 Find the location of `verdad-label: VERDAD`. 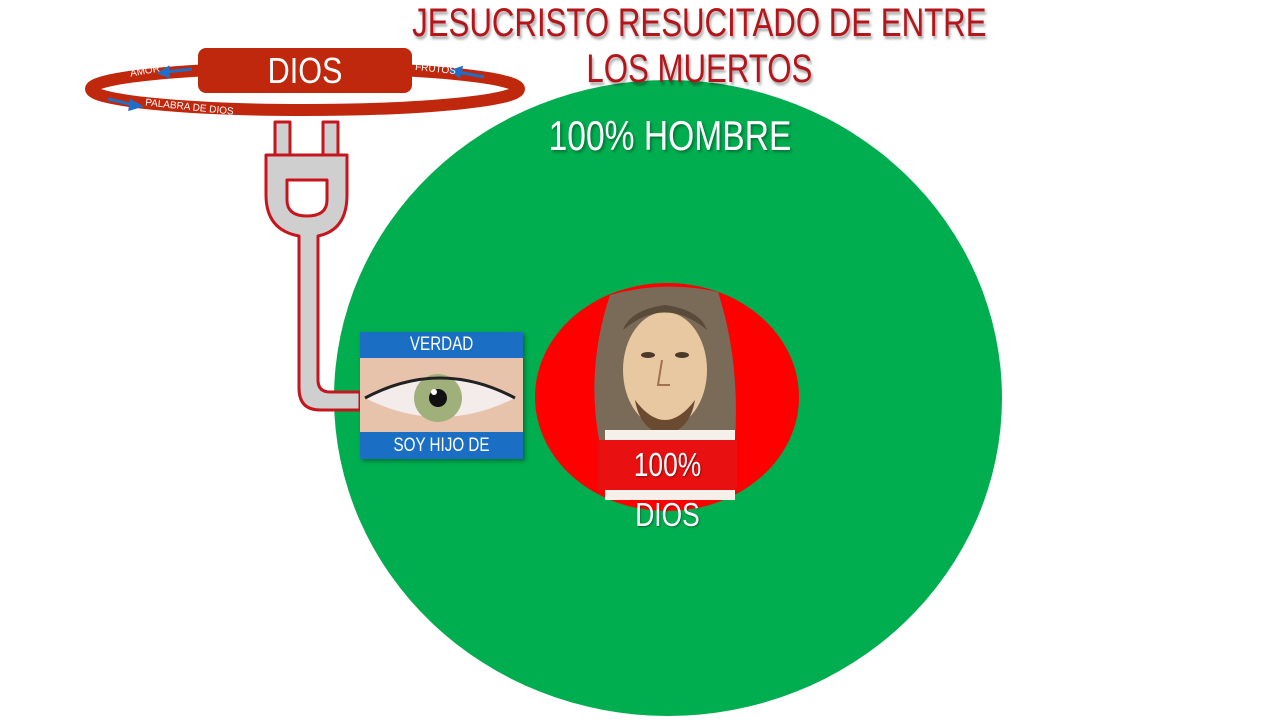

verdad-label: VERDAD is located at coordinates (441, 344).